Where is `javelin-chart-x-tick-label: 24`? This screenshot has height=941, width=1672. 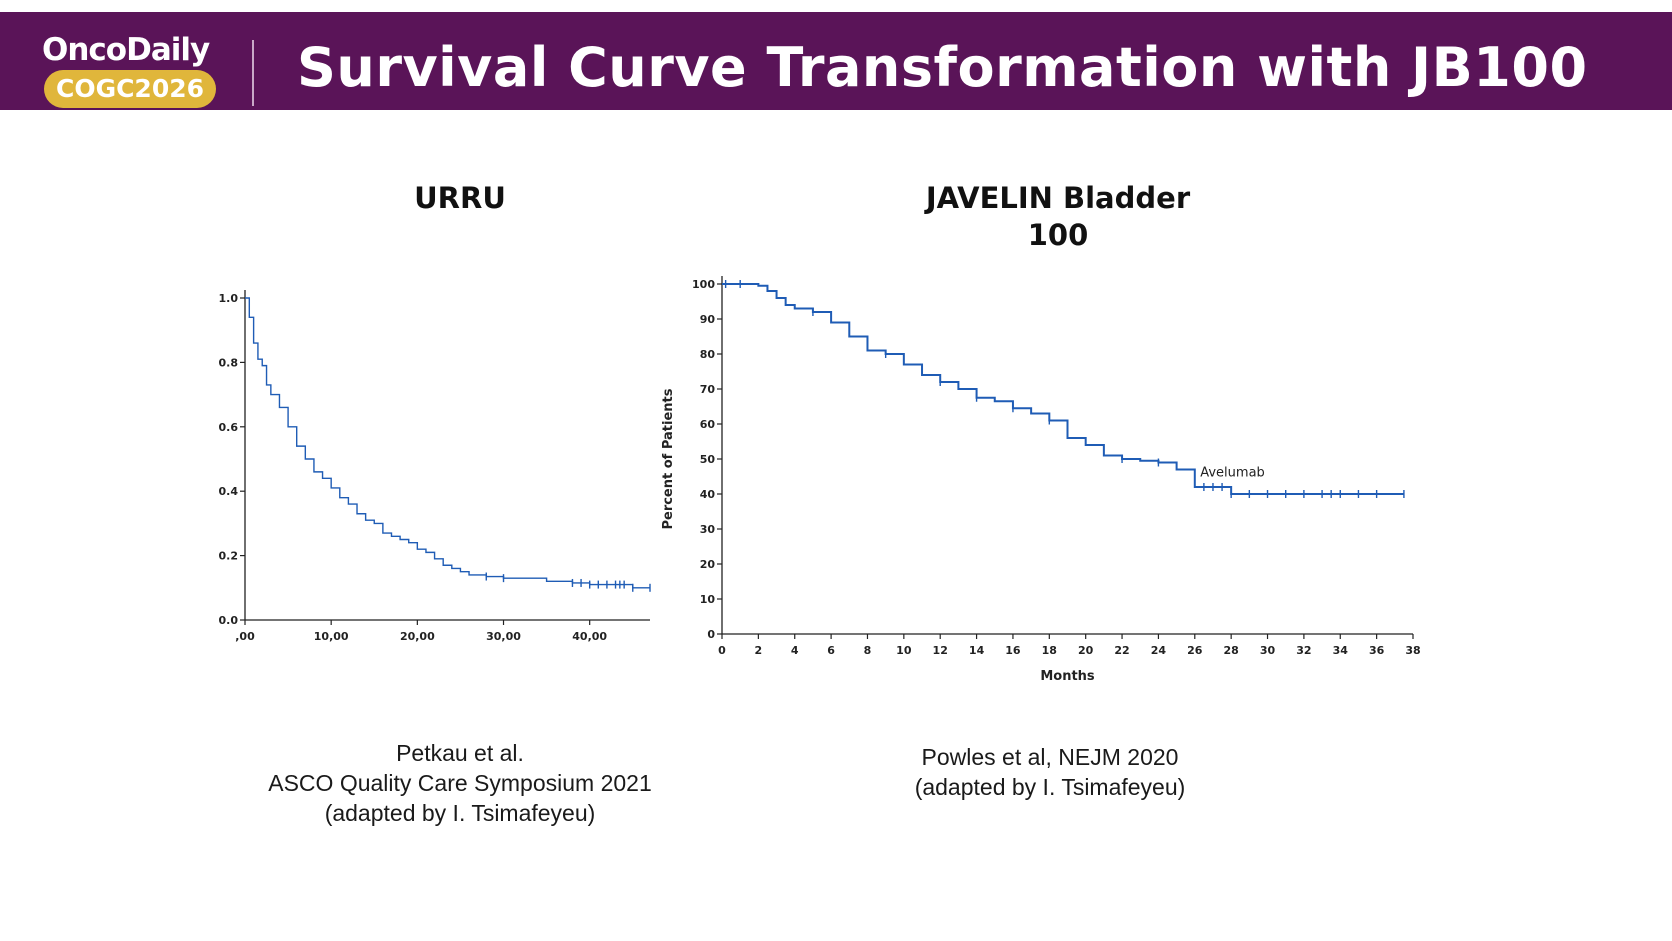 javelin-chart-x-tick-label: 24 is located at coordinates (1159, 650).